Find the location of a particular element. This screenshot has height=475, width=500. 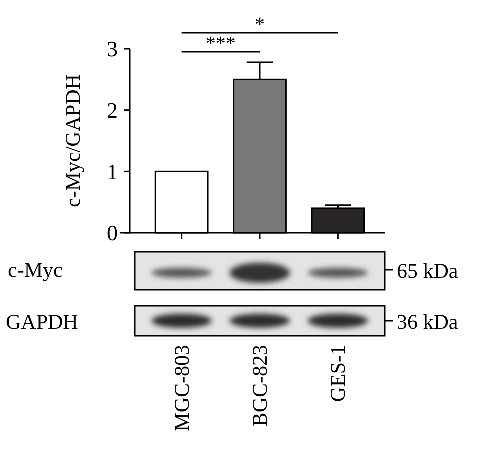

y-tick-label: 2 is located at coordinates (112, 111).